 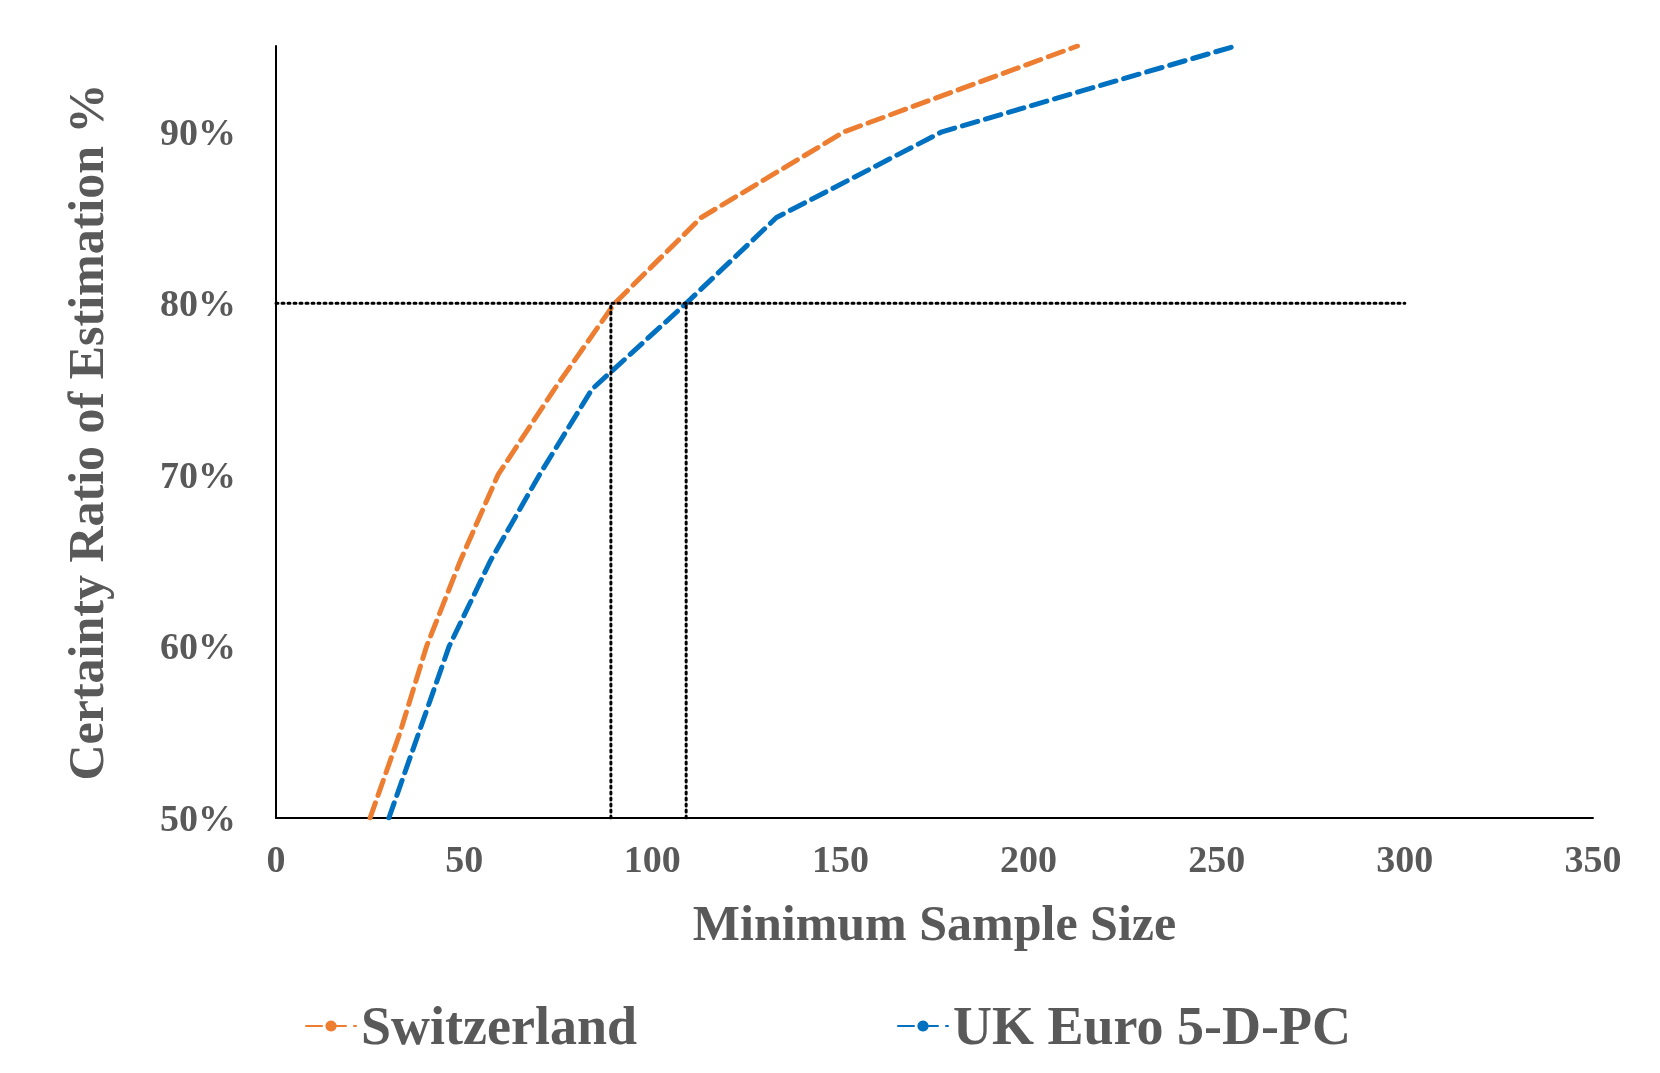 I want to click on y-tick-label: 60%, so click(x=198, y=646).